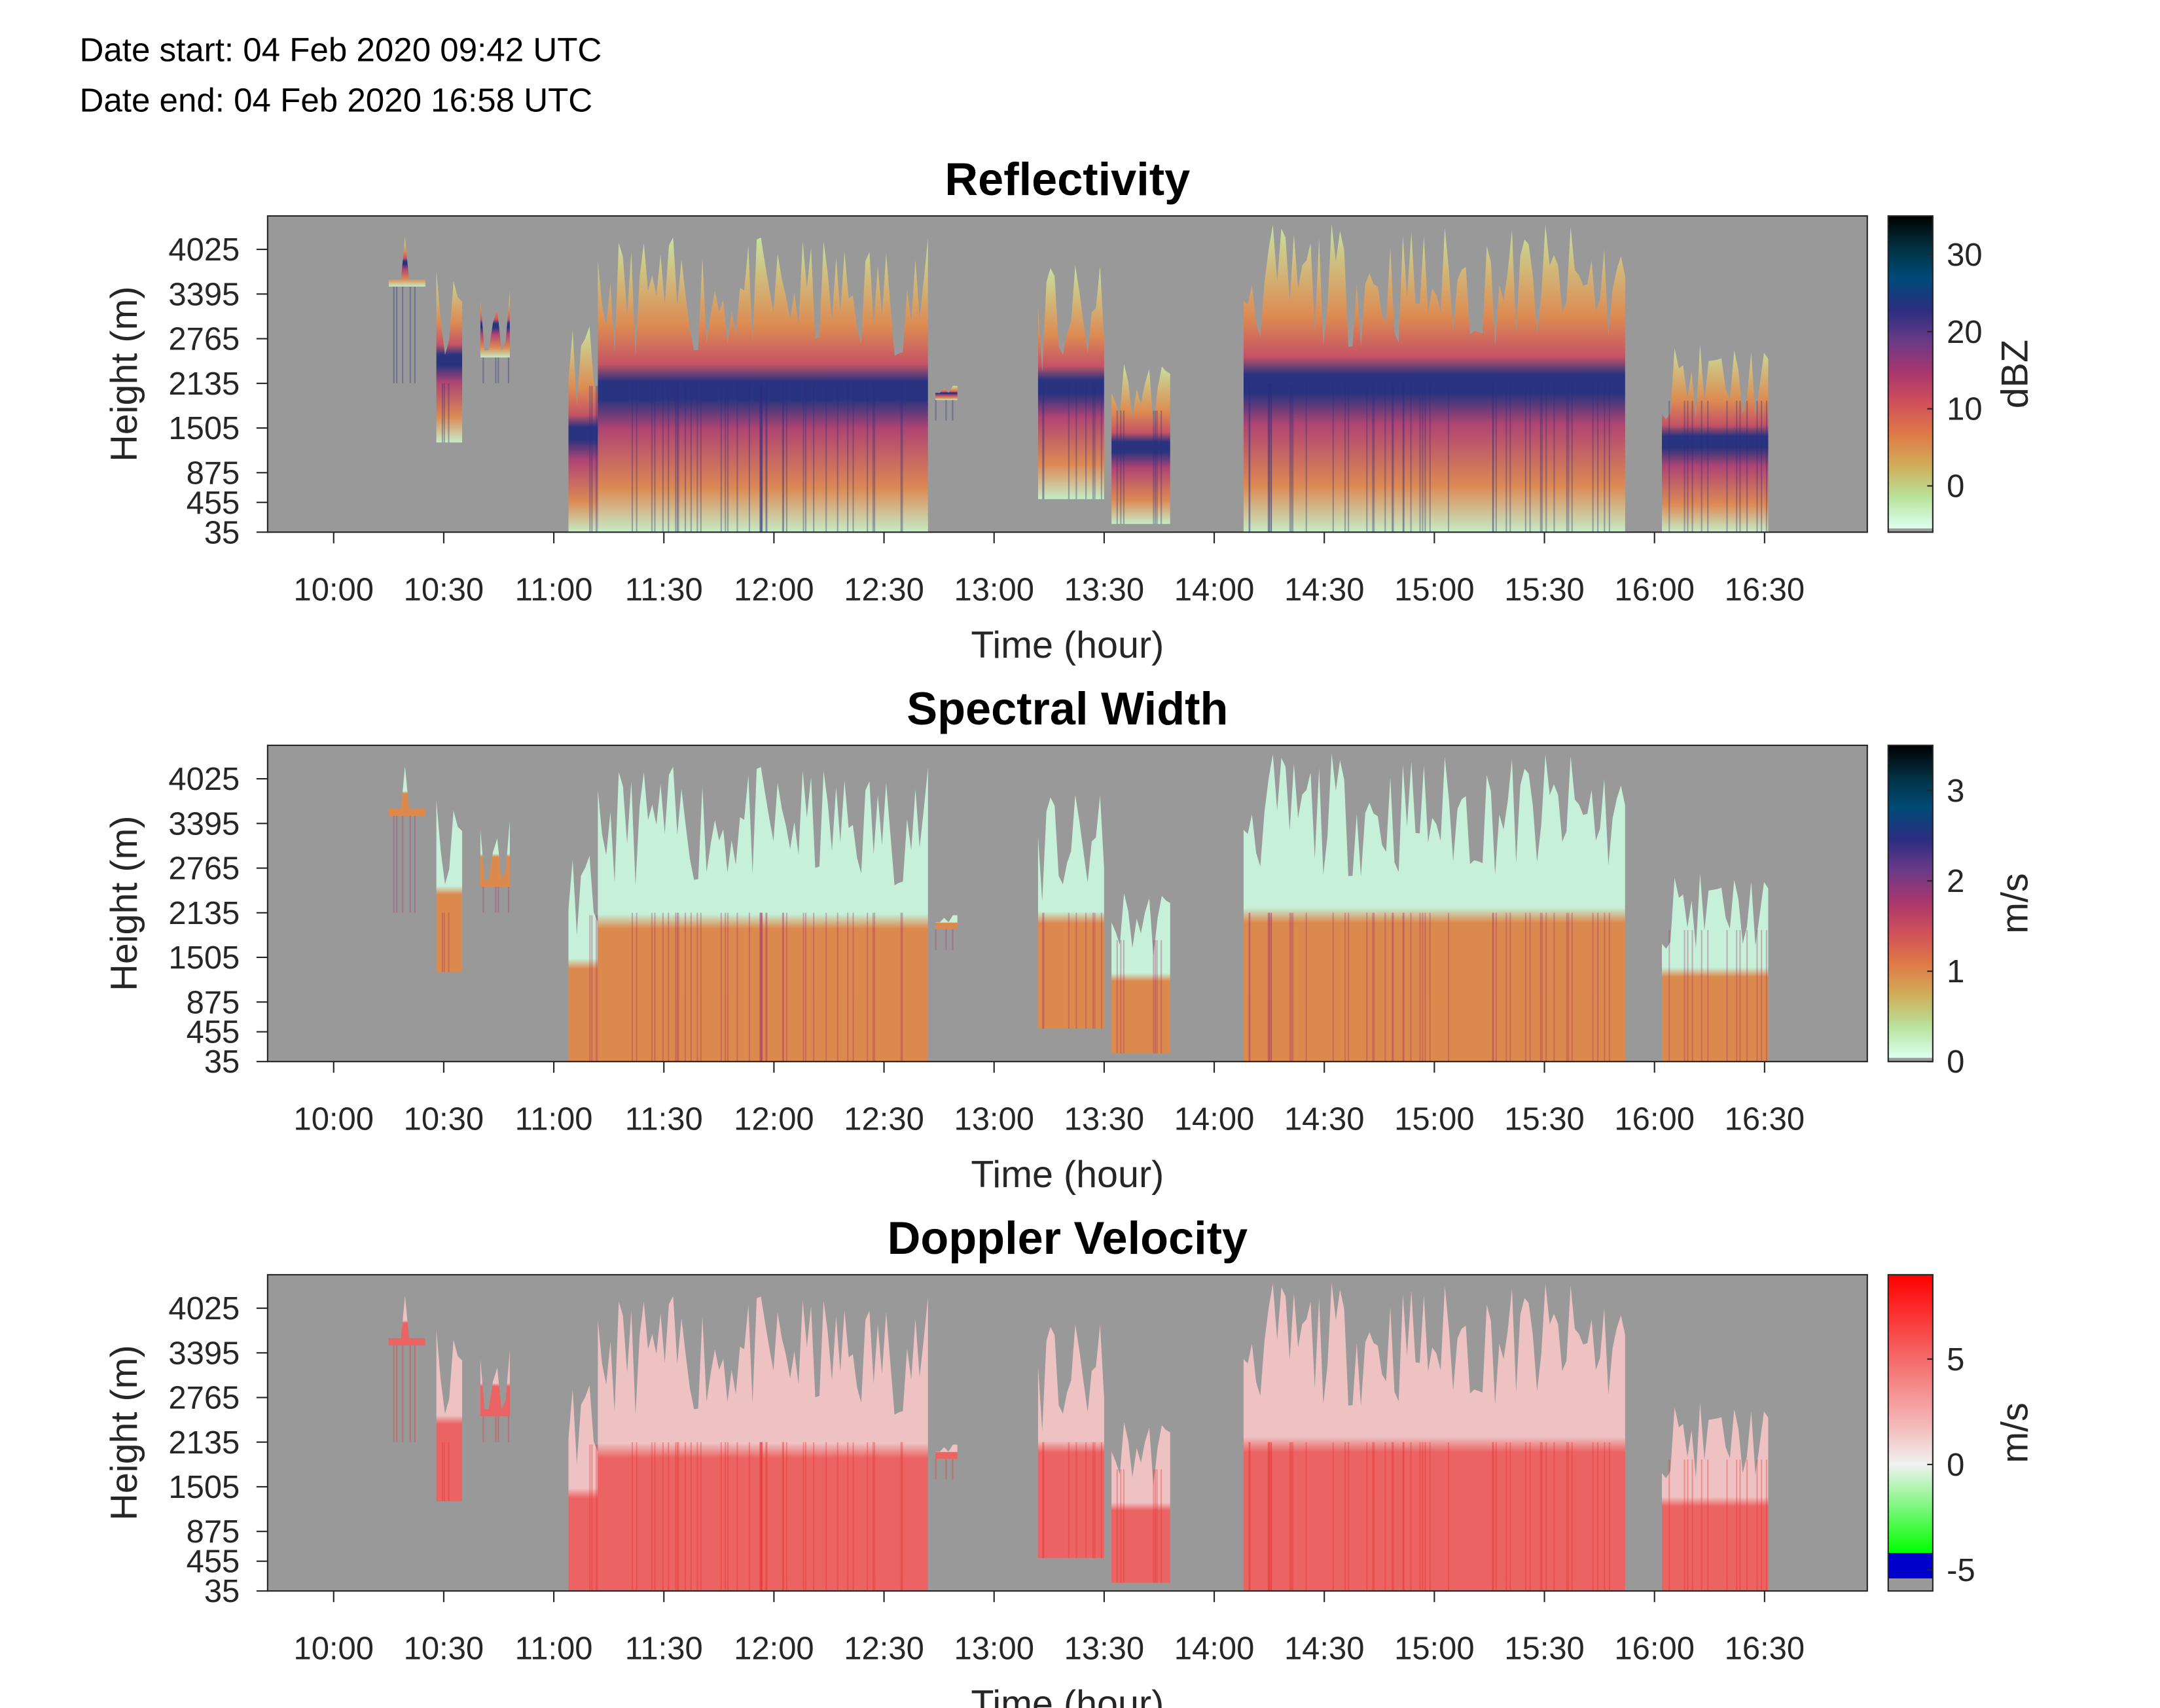  Describe the element at coordinates (1955, 792) in the screenshot. I see `colorbar-tick-label: 3` at that location.